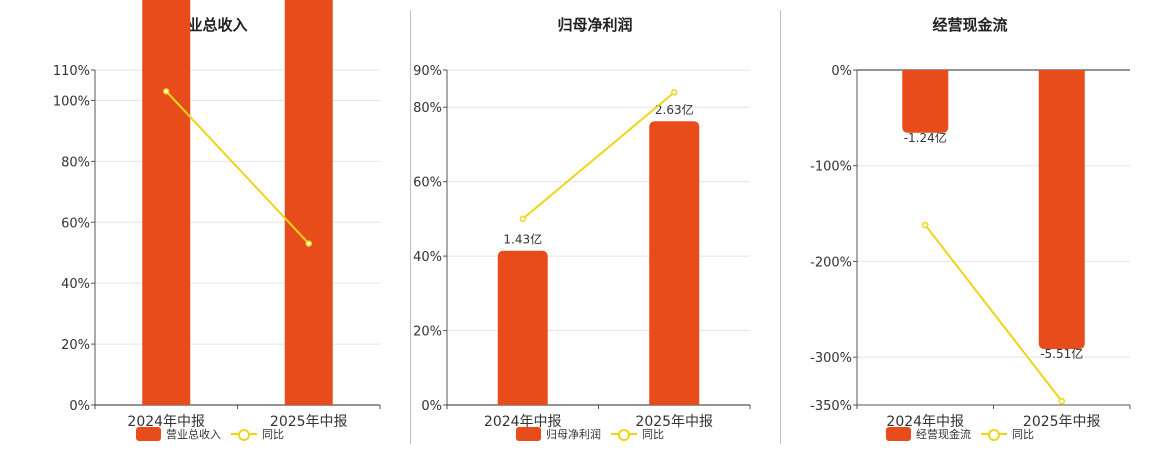  I want to click on y-tick-label: -200%, so click(831, 262).